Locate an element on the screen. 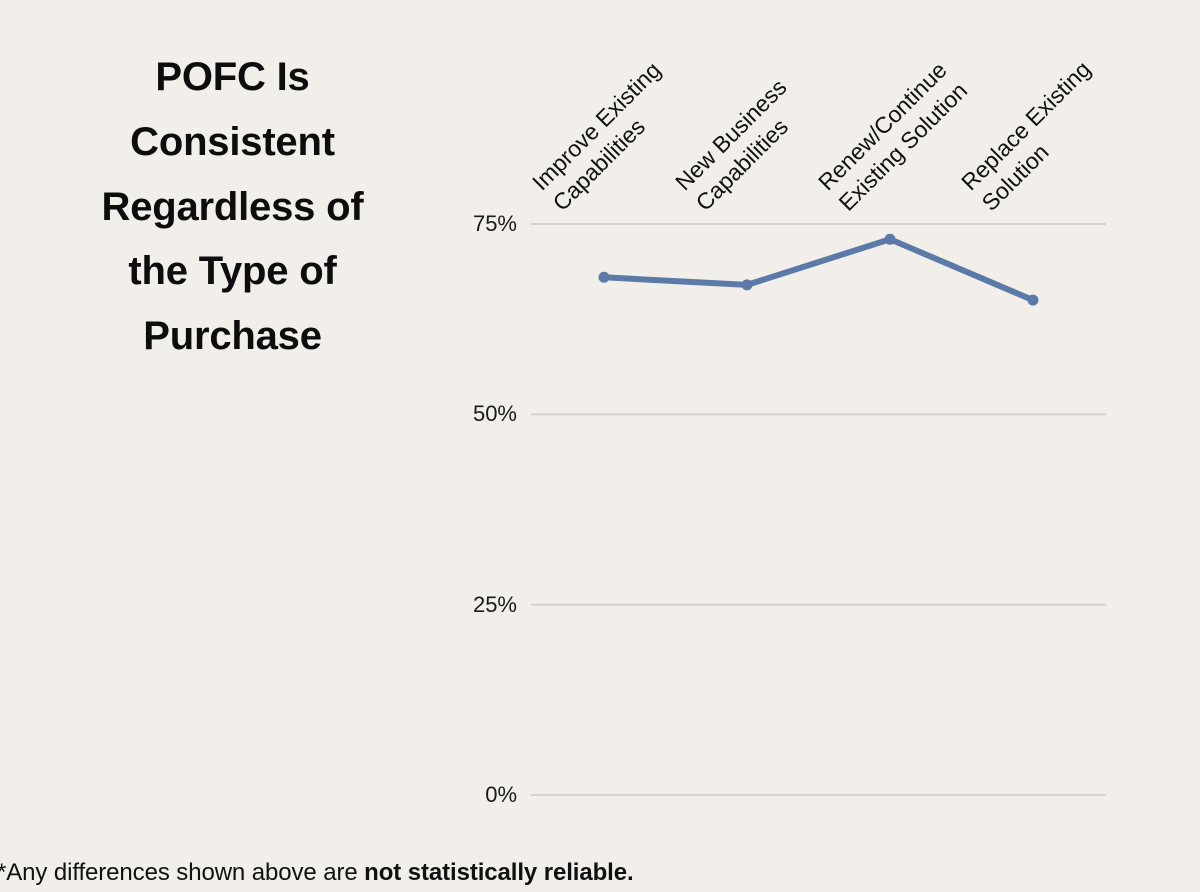 The width and height of the screenshot is (1200, 892). chart-series-layer is located at coordinates (818, 269).